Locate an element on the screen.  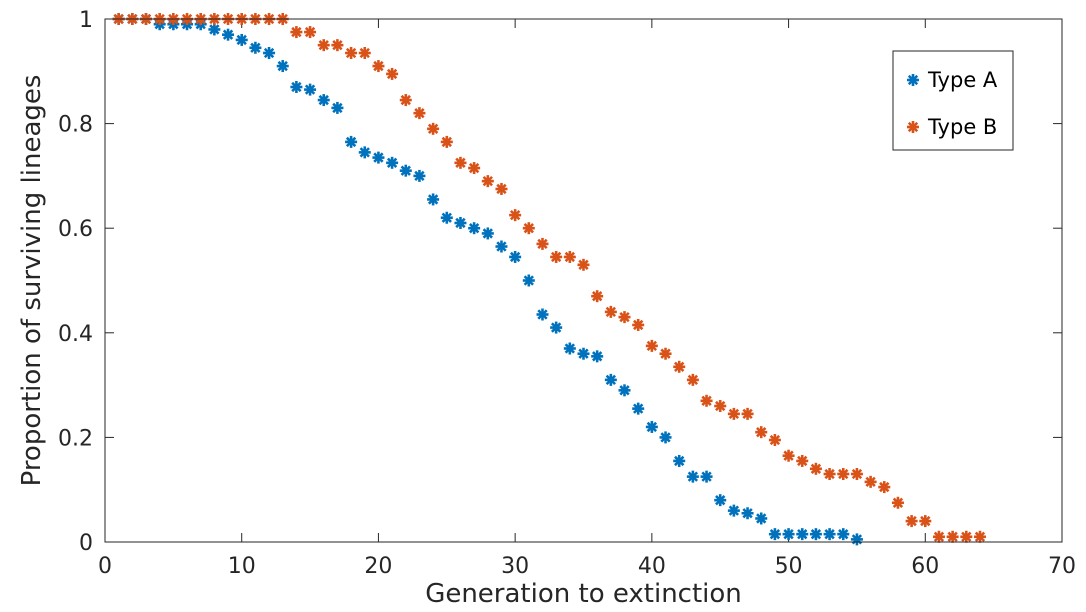
legend-item: Type A is located at coordinates (952, 80).